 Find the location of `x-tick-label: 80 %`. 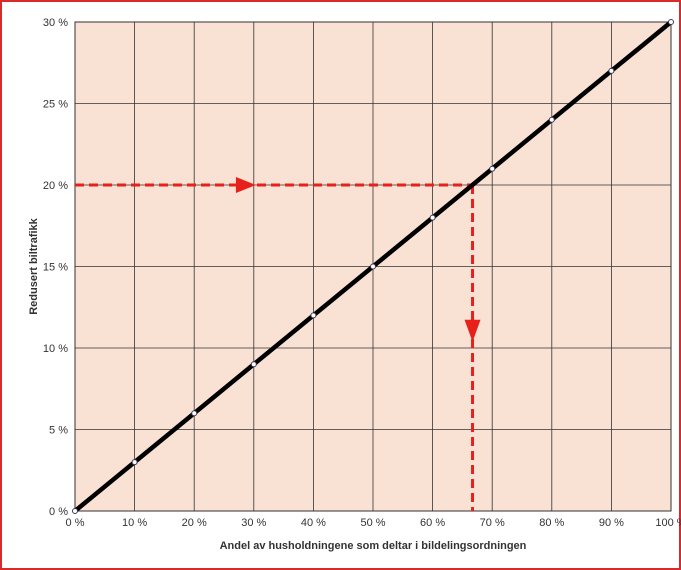

x-tick-label: 80 % is located at coordinates (551, 523).